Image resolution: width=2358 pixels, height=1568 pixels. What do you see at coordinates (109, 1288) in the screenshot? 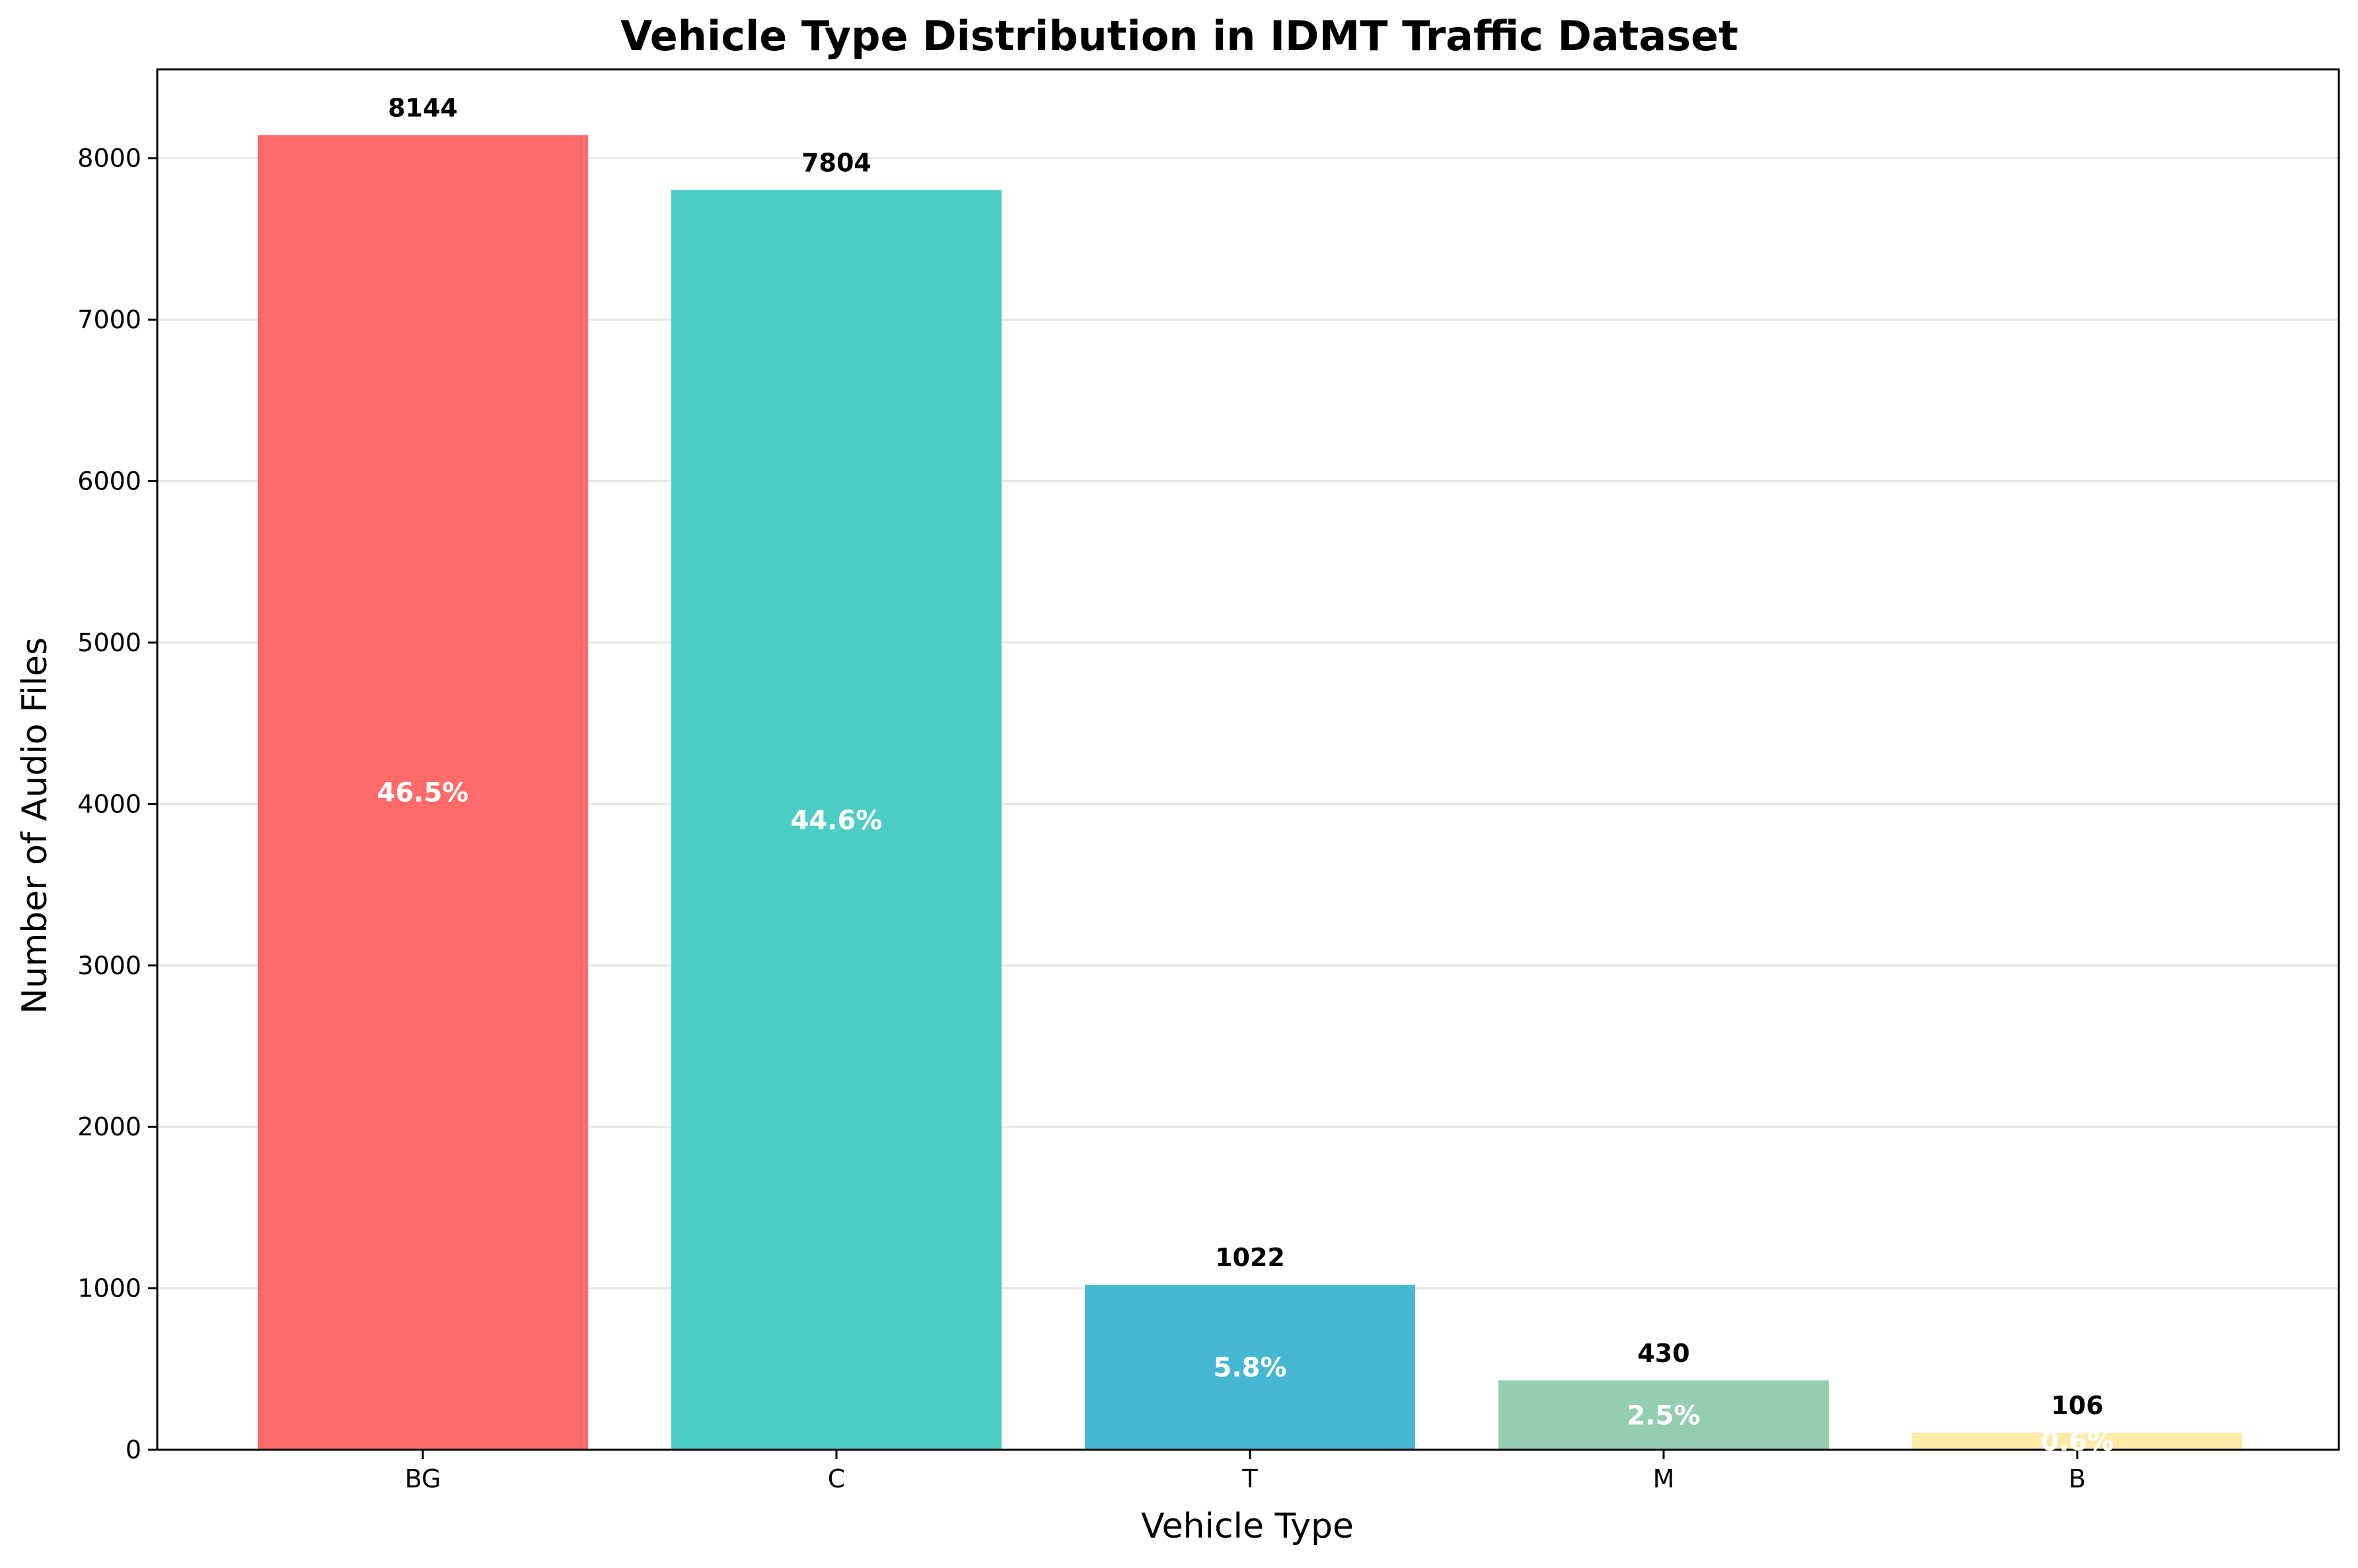
I see `y-tick-label: 1000` at bounding box center [109, 1288].